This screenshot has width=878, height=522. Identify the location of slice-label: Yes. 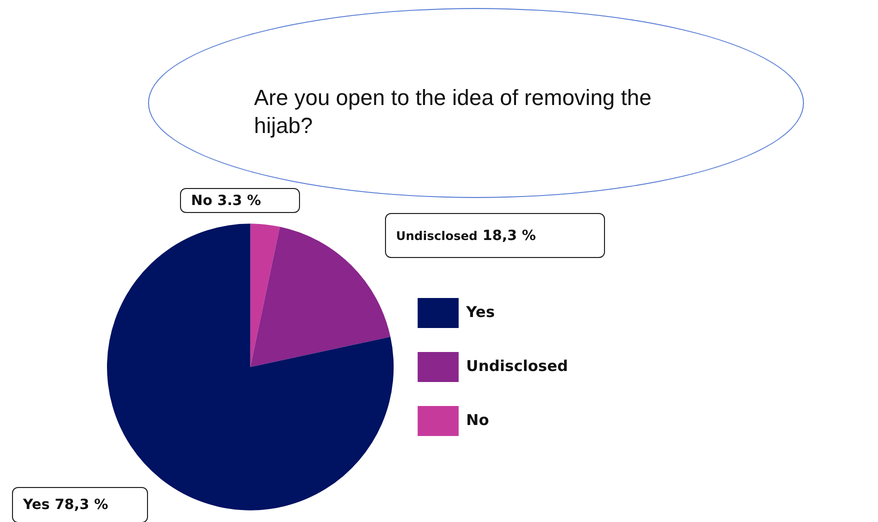
(36, 505).